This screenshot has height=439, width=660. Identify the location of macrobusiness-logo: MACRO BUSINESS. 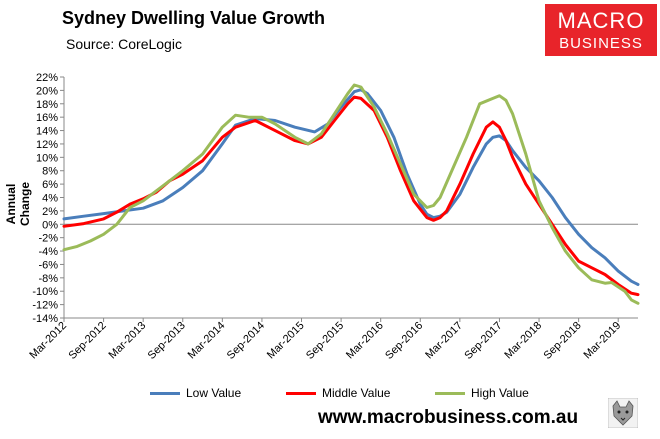
(601, 30).